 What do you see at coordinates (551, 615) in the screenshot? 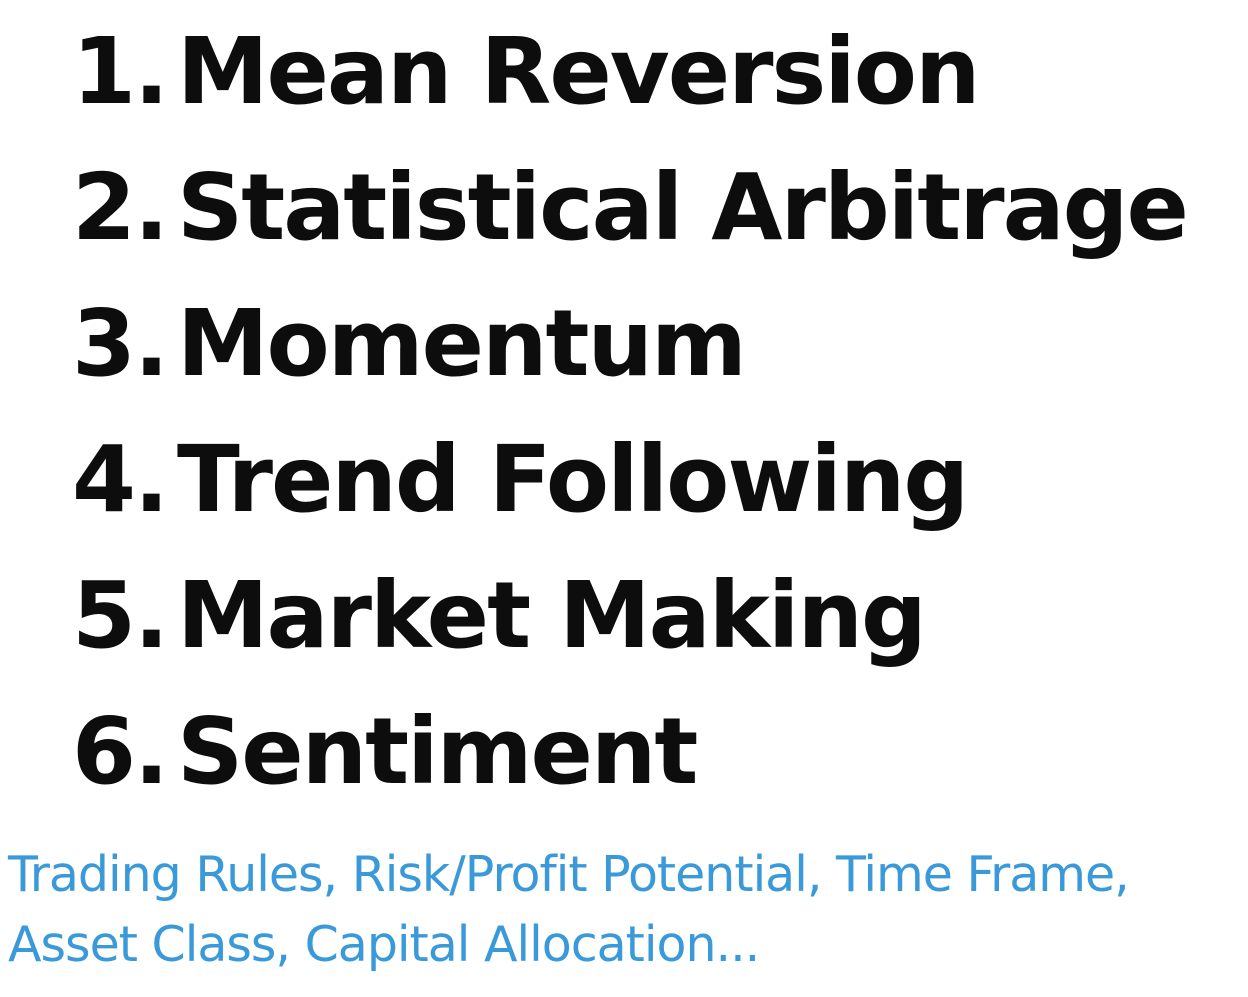
I see `strategy-name: Market Making` at bounding box center [551, 615].